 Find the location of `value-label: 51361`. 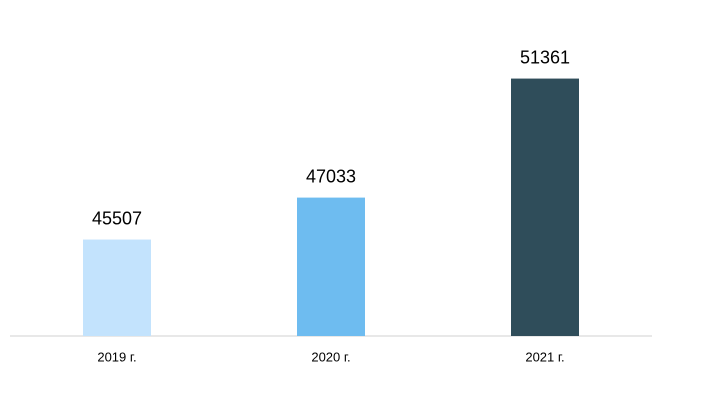

value-label: 51361 is located at coordinates (545, 57).